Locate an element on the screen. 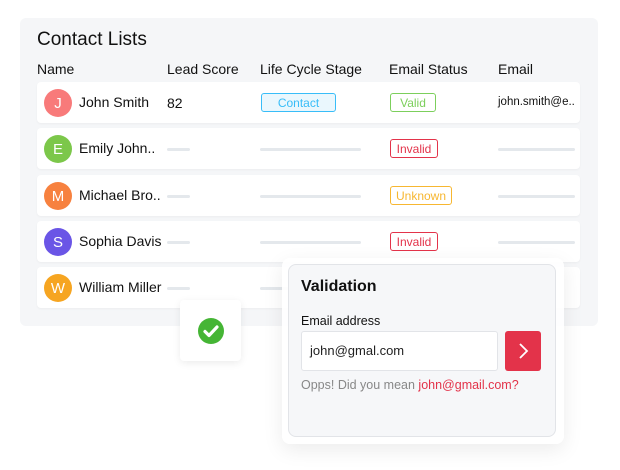  avatar: S is located at coordinates (58, 242).